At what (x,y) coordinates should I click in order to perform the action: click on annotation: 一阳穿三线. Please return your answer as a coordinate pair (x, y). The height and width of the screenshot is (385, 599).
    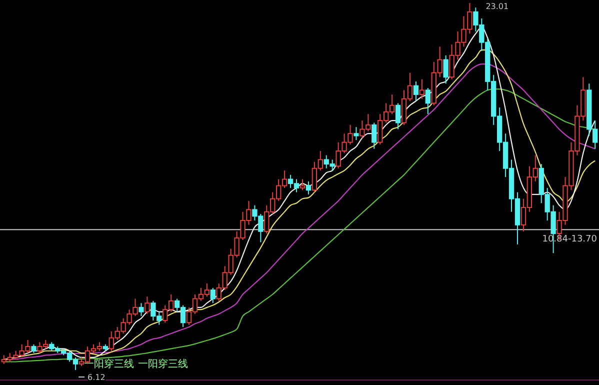
    Looking at the image, I should click on (163, 364).